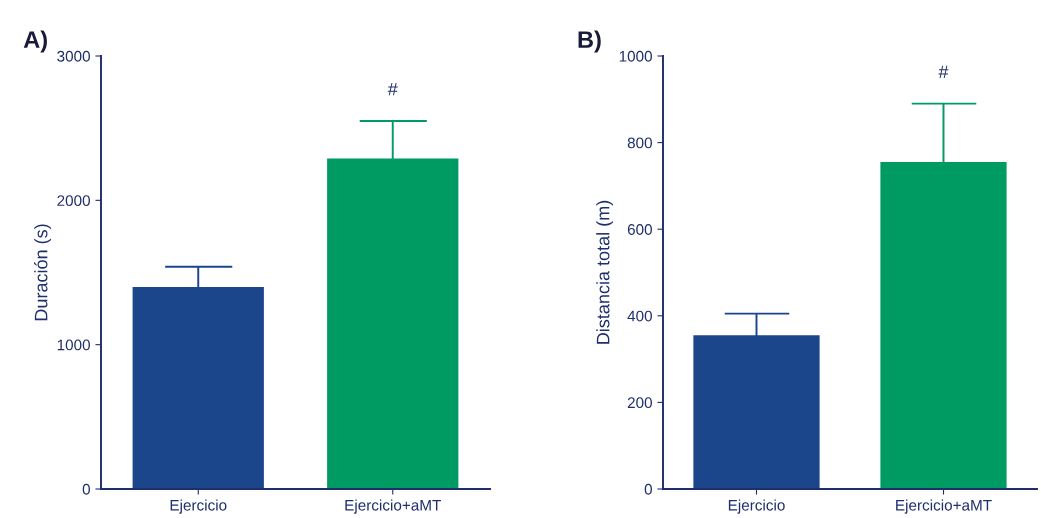 This screenshot has height=518, width=1041. I want to click on y-tick-label: 600, so click(639, 229).